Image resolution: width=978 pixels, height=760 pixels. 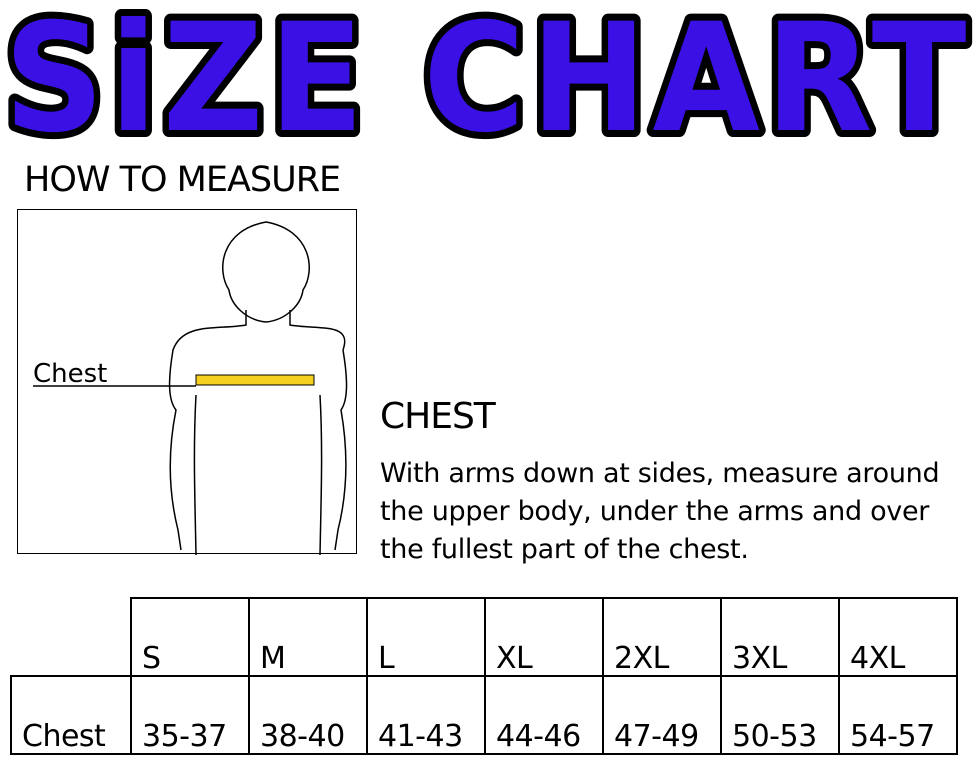 What do you see at coordinates (544, 715) in the screenshot?
I see `chest-value: 44-46` at bounding box center [544, 715].